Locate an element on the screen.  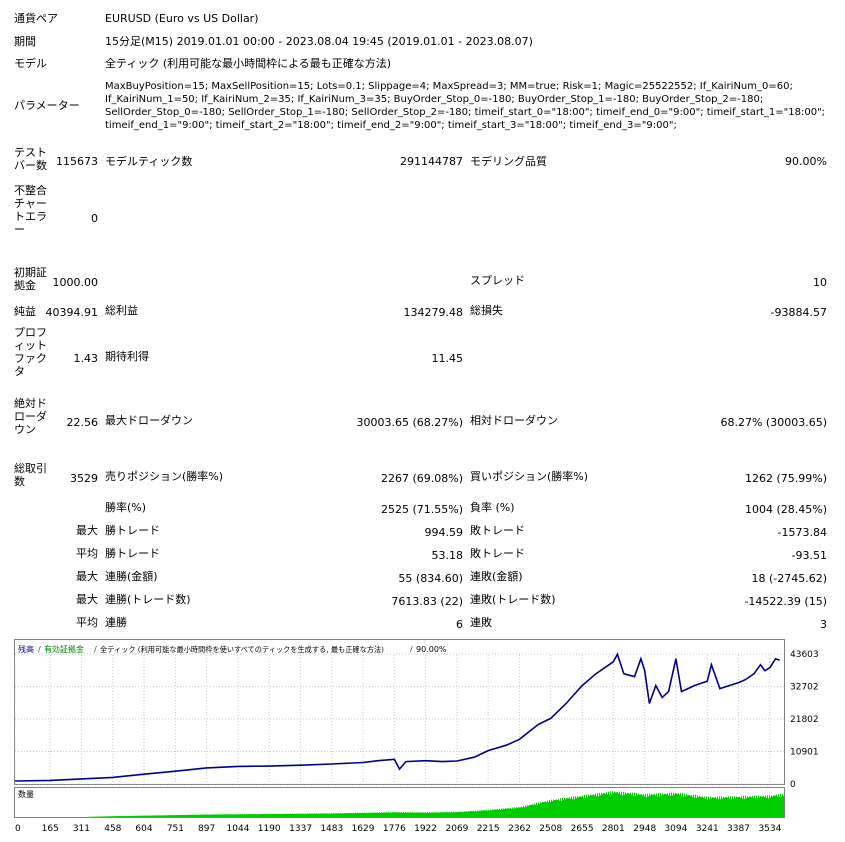
expected-label: 期待利得 is located at coordinates (127, 356).